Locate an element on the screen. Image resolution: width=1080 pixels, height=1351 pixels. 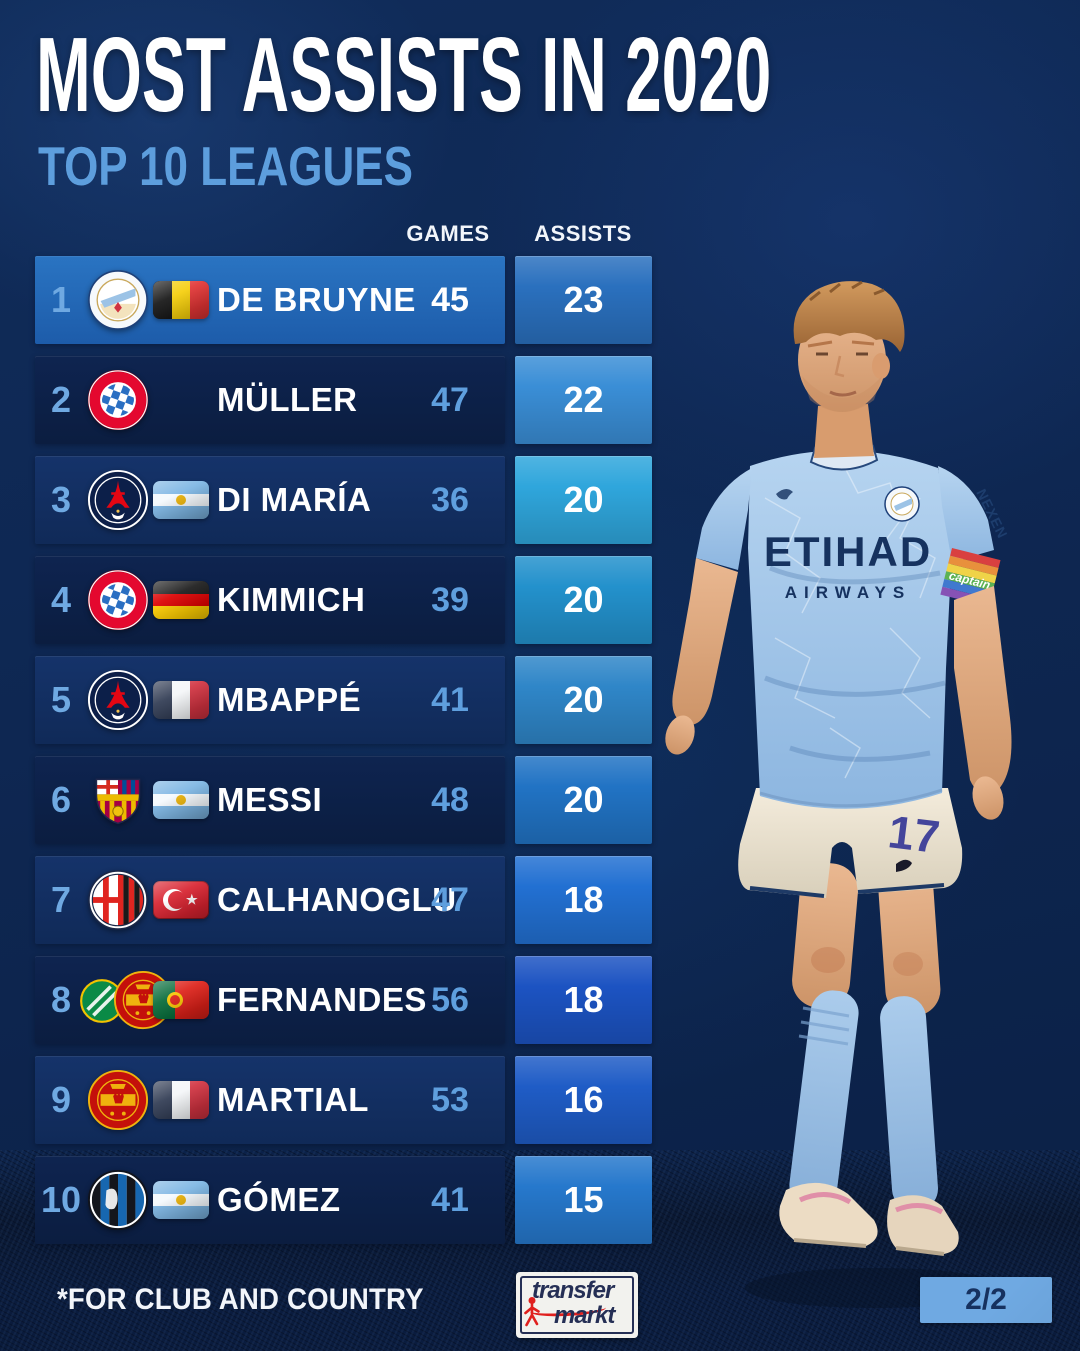
table-row: 2 is located at coordinates (343, 400).